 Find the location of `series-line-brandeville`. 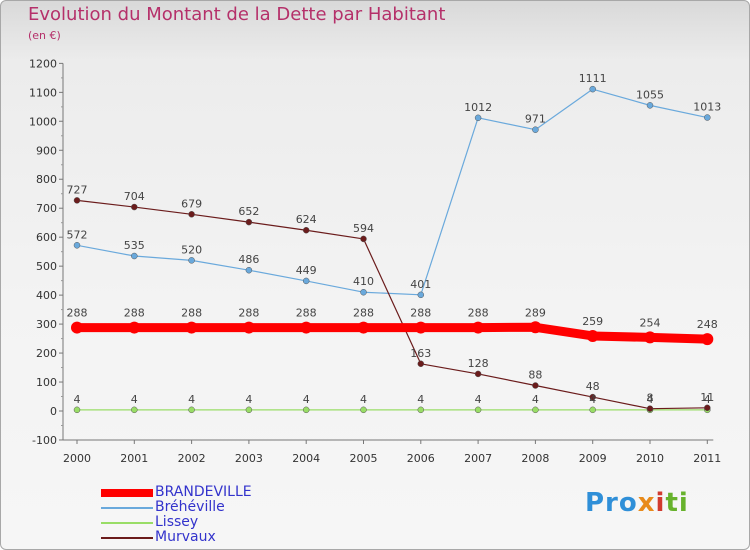

series-line-brandeville is located at coordinates (392, 333).